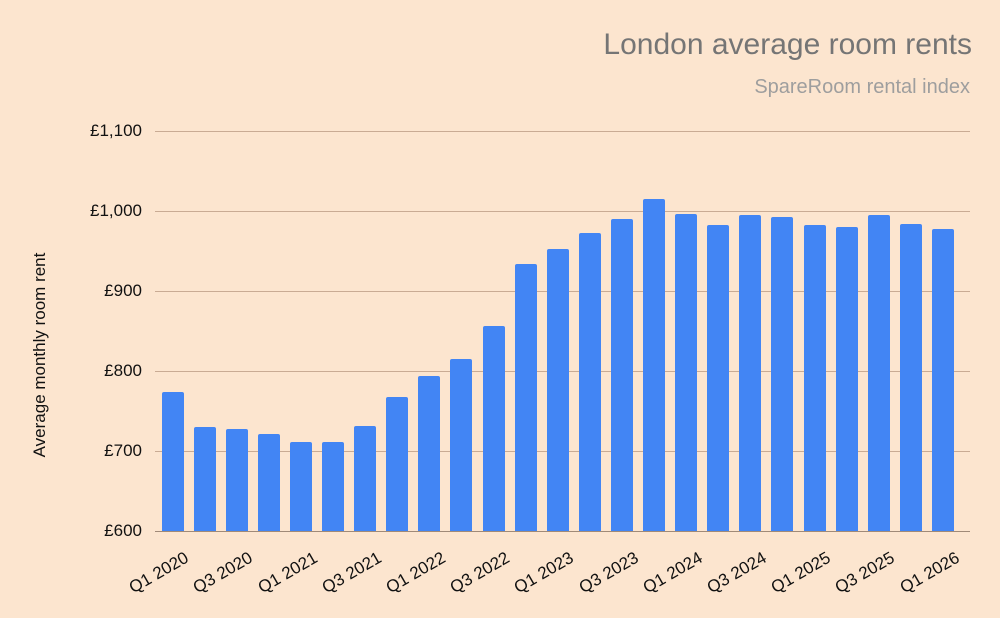 The width and height of the screenshot is (1000, 618). Describe the element at coordinates (544, 573) in the screenshot. I see `x-tick-label: Q1 2023` at that location.